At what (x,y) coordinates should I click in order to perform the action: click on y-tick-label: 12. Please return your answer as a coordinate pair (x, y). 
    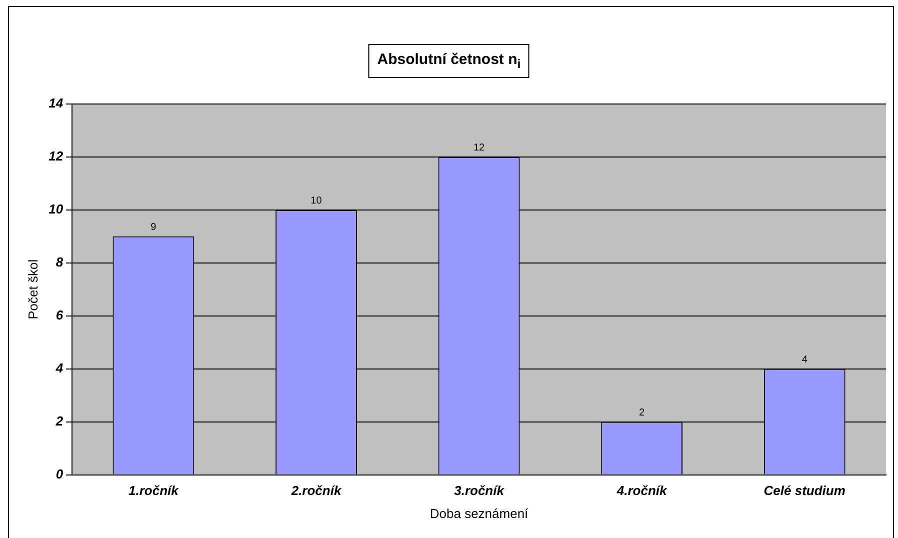
    Looking at the image, I should click on (56, 156).